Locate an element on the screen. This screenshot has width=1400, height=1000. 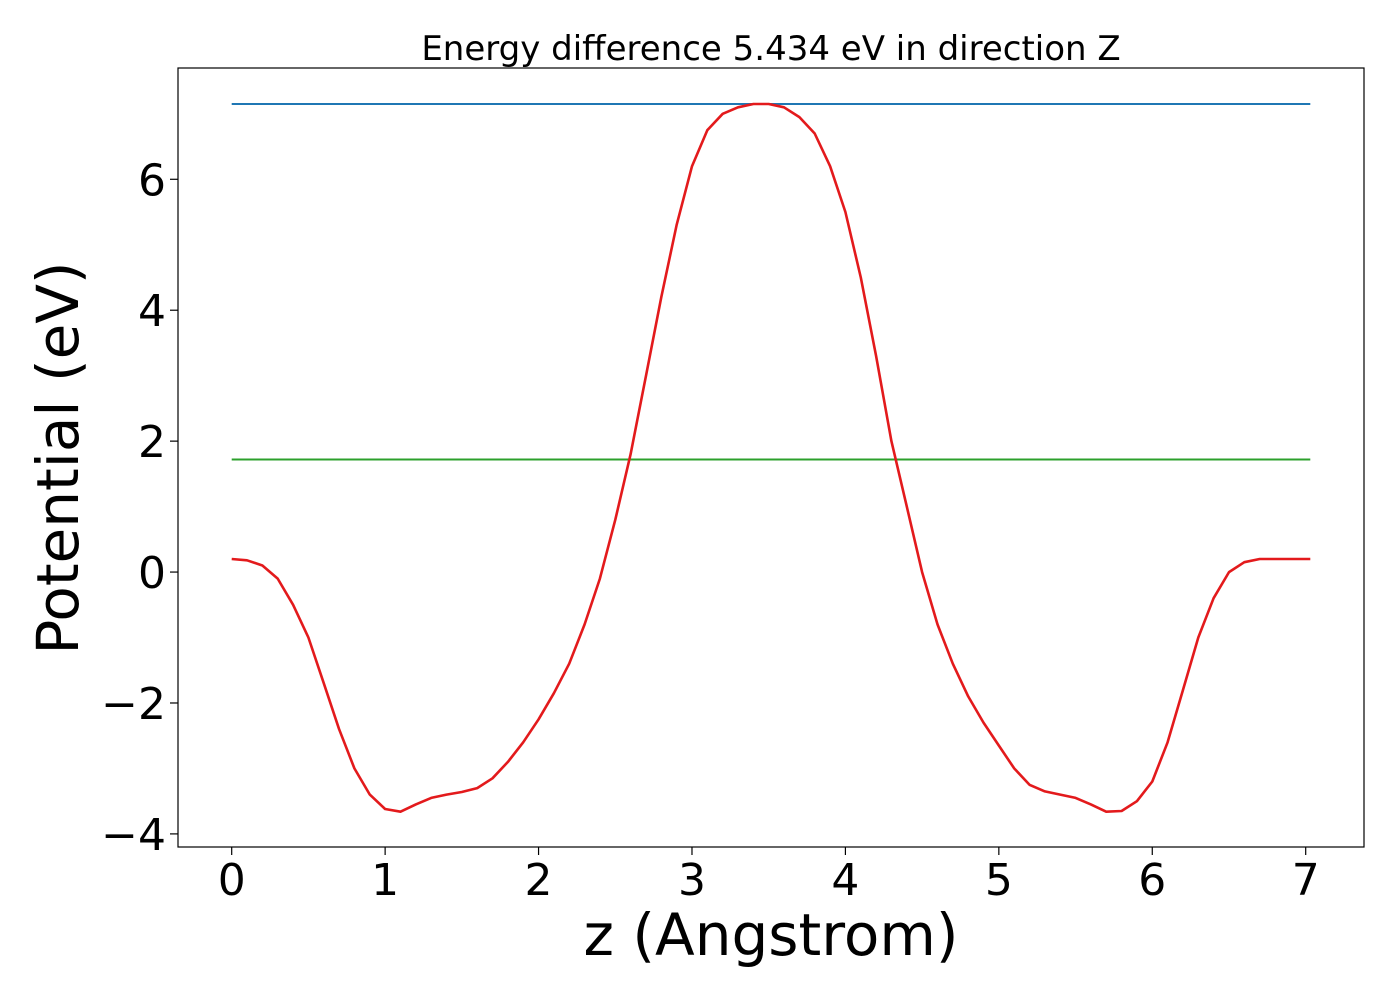
x-axis-ticks: 0 1 2 3 4 5 6 7 is located at coordinates (769, 876).